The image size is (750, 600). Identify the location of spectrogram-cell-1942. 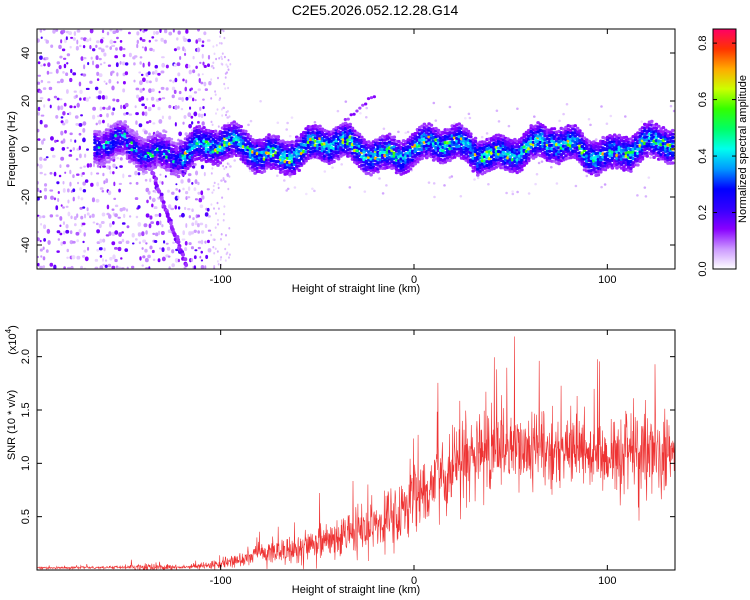
(241, 127).